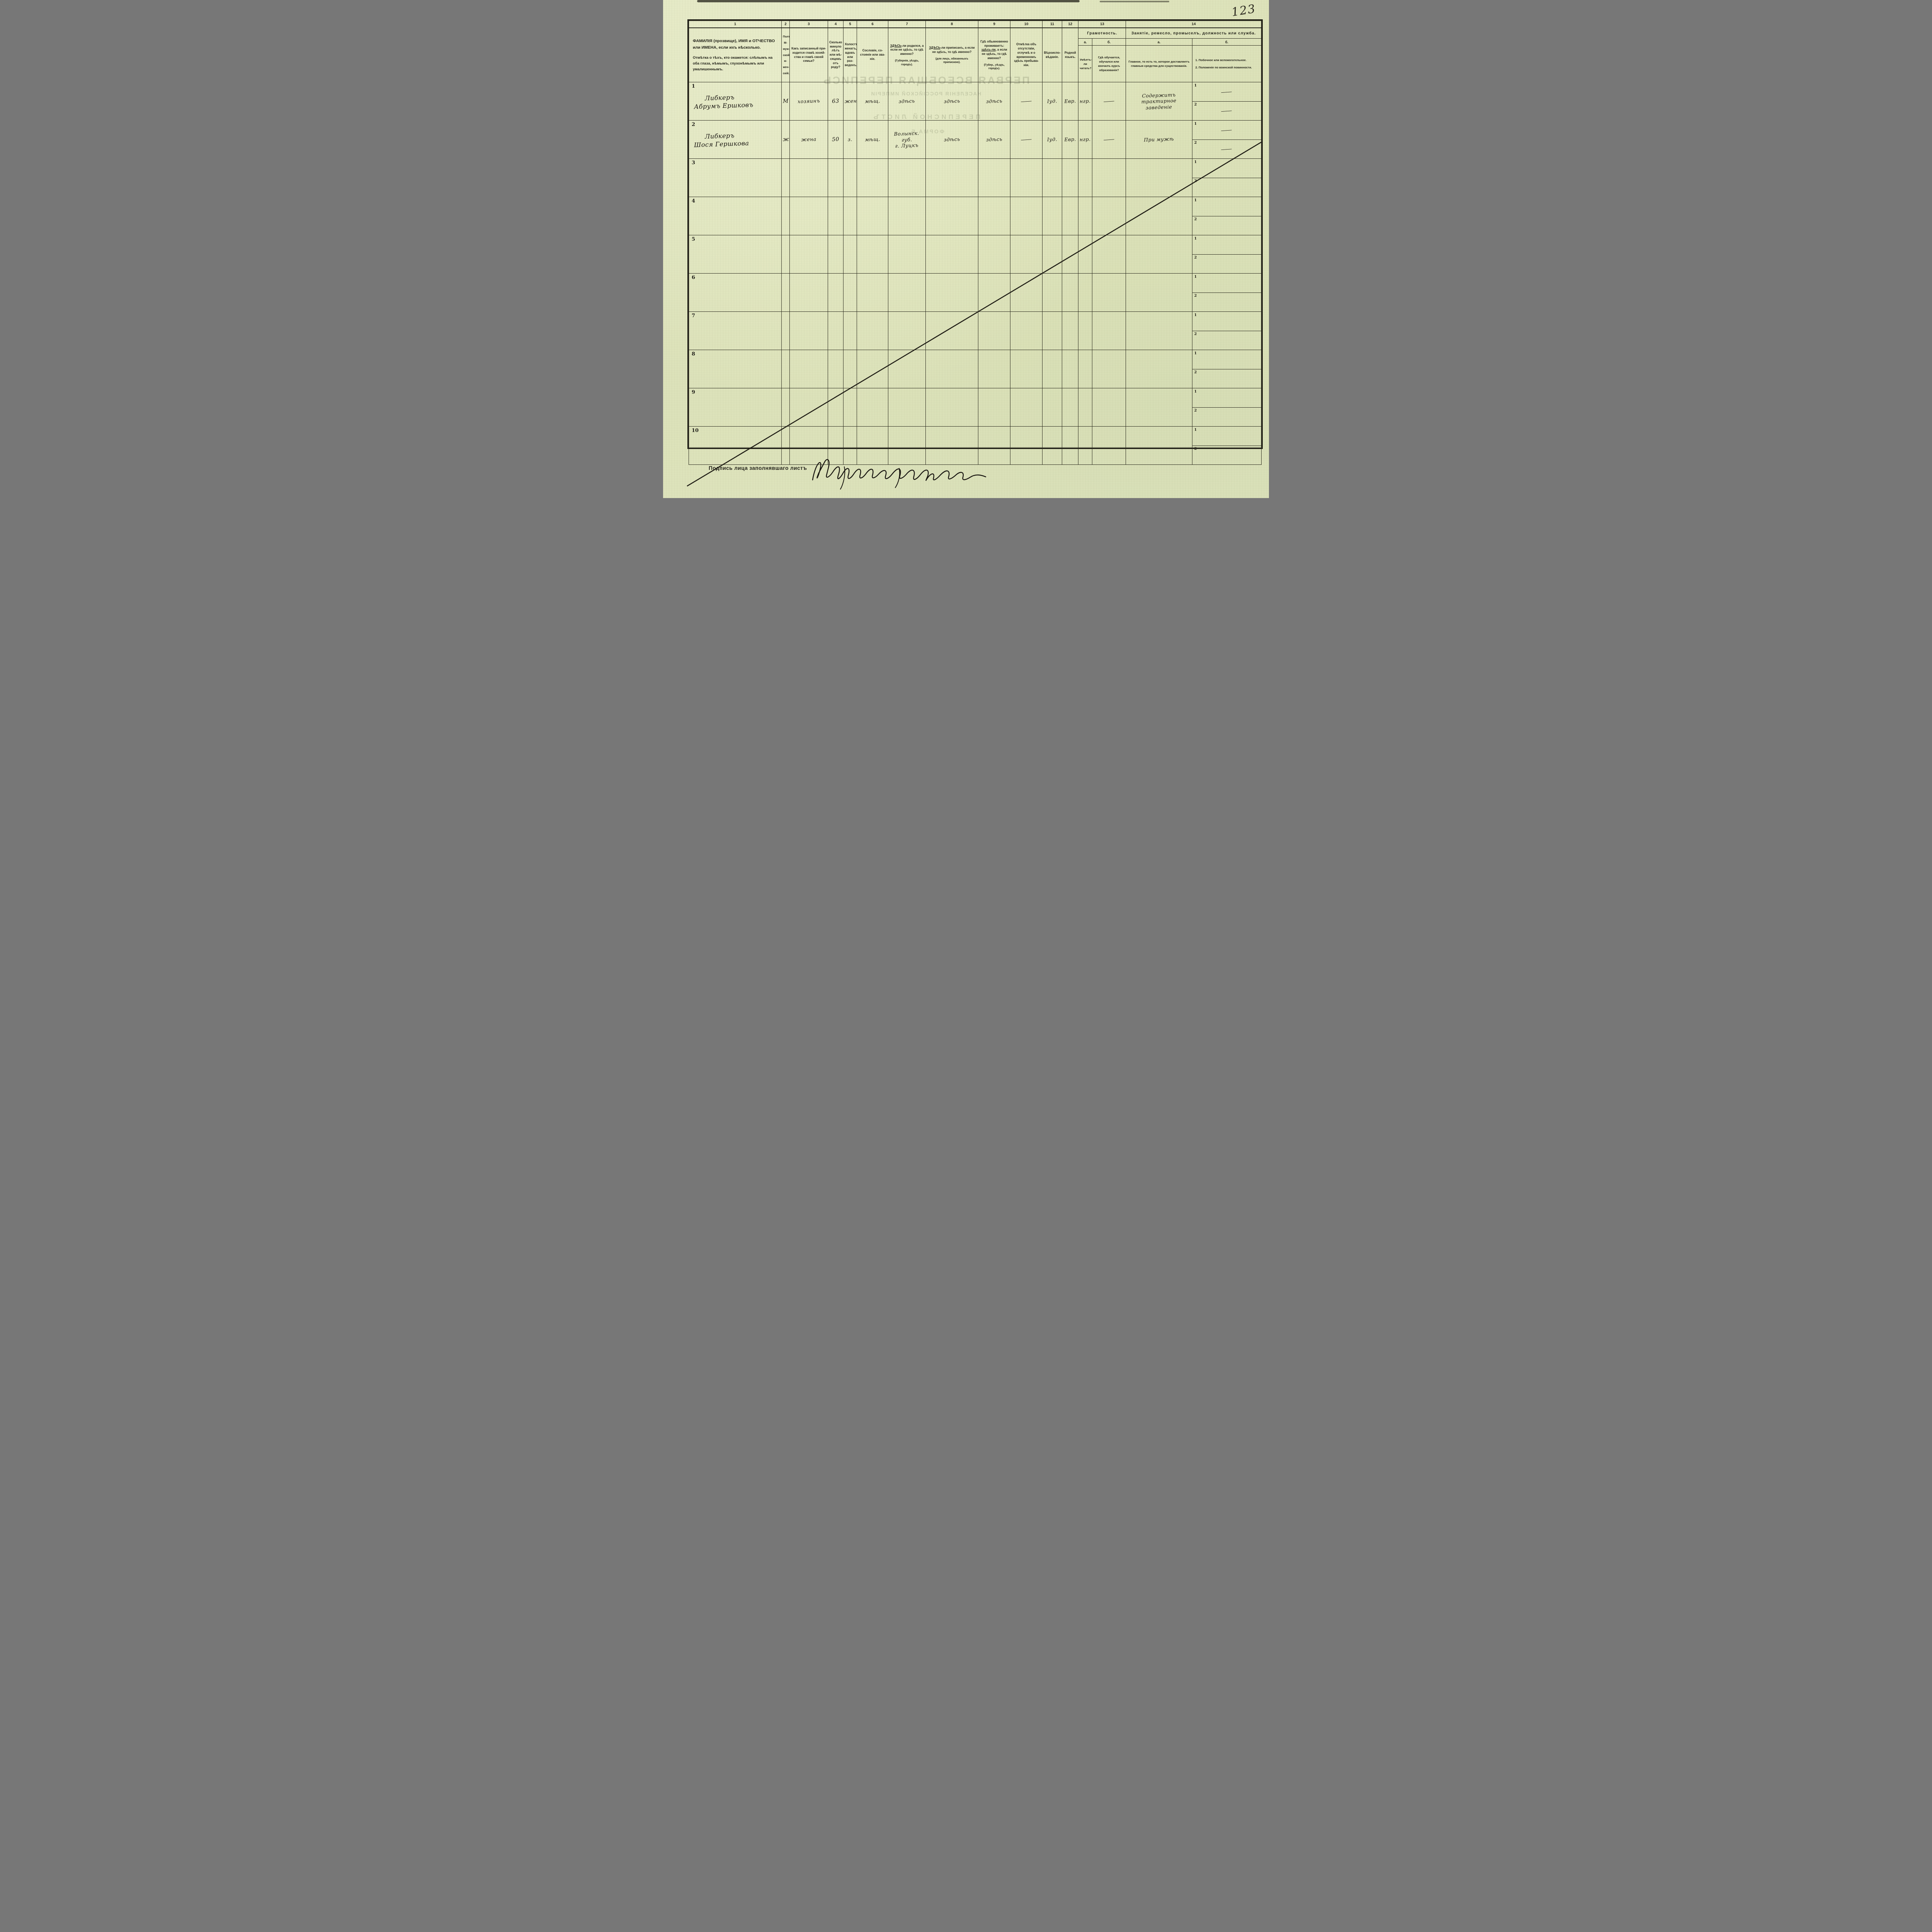 The height and width of the screenshot is (1932, 1932). What do you see at coordinates (1109, 42) in the screenshot?
I see `literacy-b-letter: б.` at bounding box center [1109, 42].